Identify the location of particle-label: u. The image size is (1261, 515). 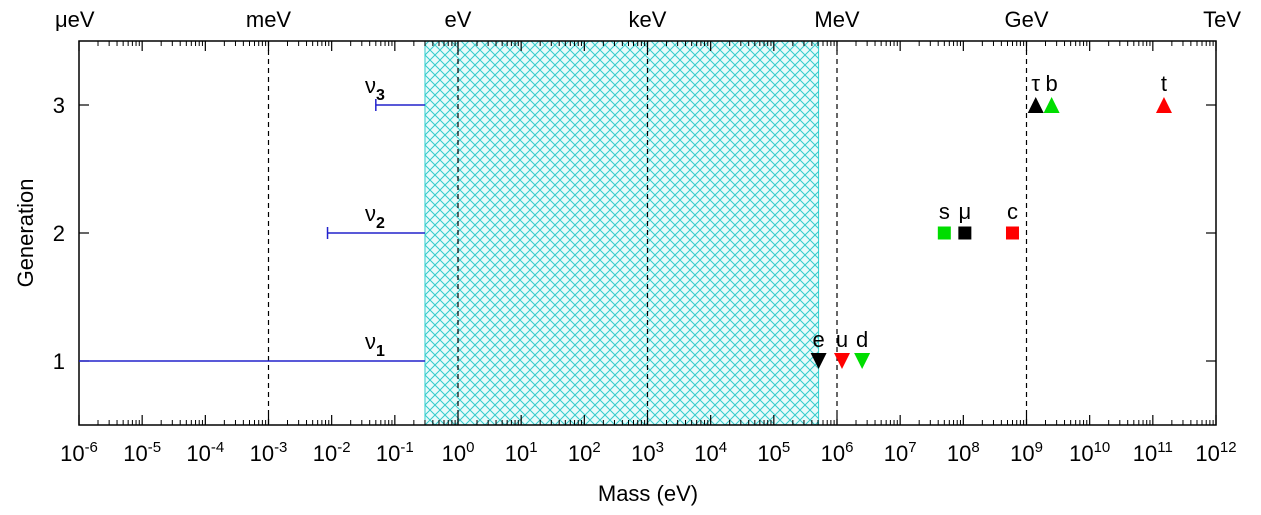
(842, 339).